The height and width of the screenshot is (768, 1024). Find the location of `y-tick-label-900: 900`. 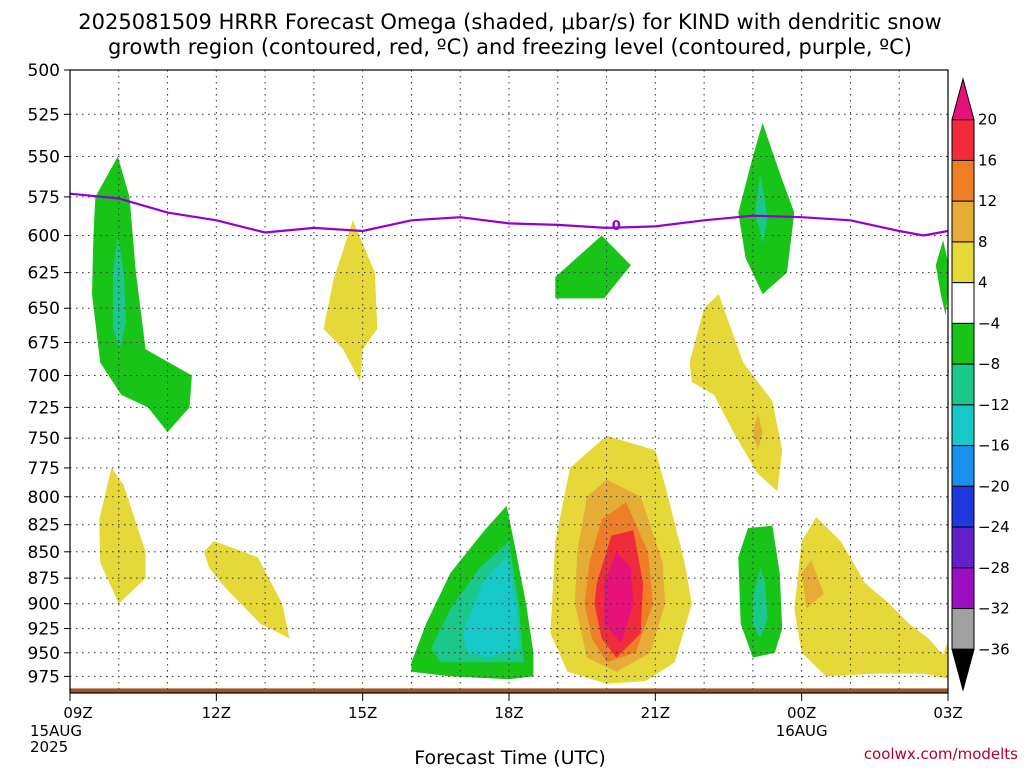

y-tick-label-900: 900 is located at coordinates (44, 605).